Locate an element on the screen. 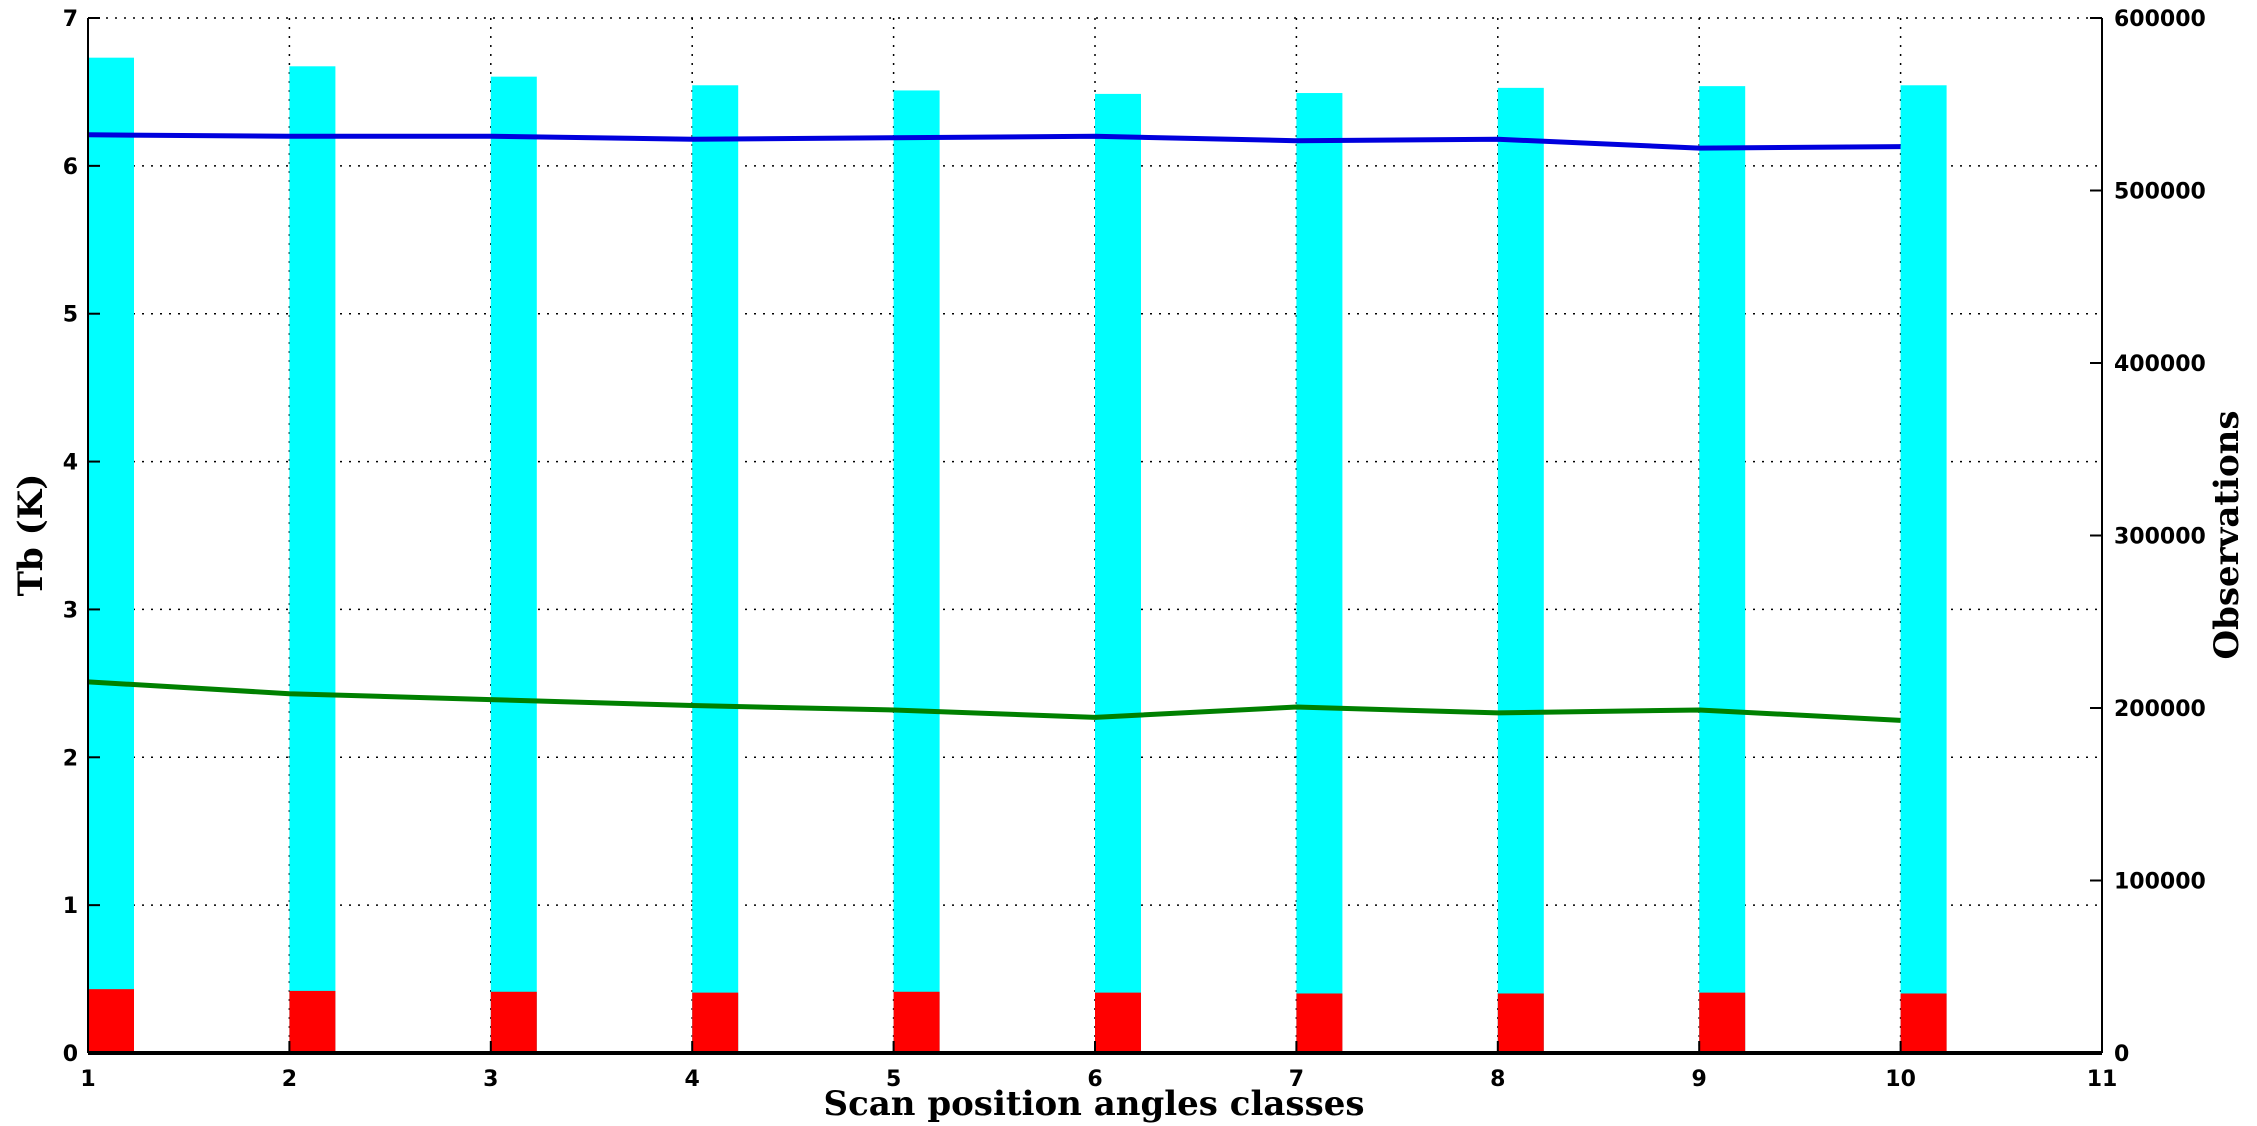 The height and width of the screenshot is (1126, 2257). y-tick-label: 7 is located at coordinates (70, 19).